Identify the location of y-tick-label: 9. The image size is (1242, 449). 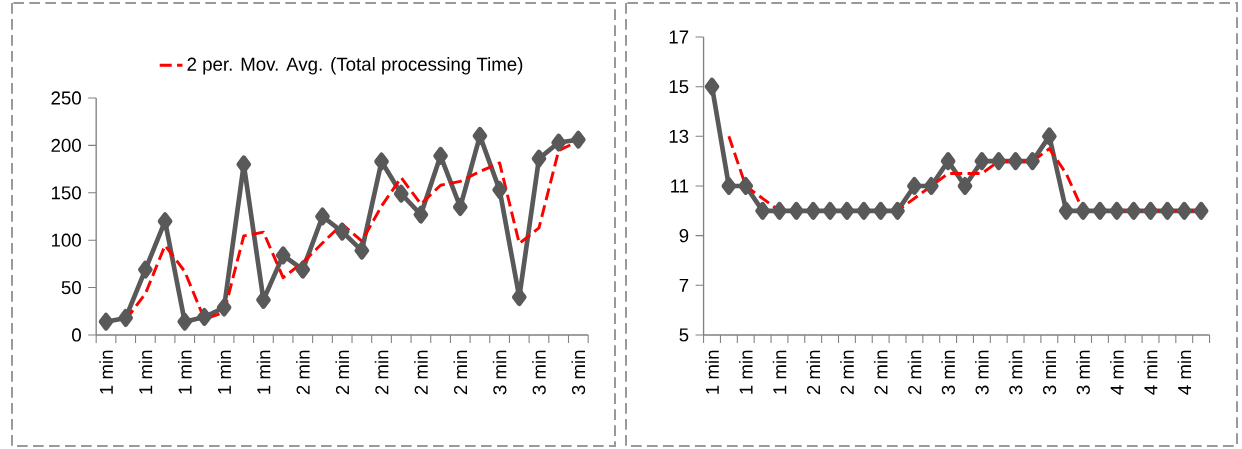
(684, 236).